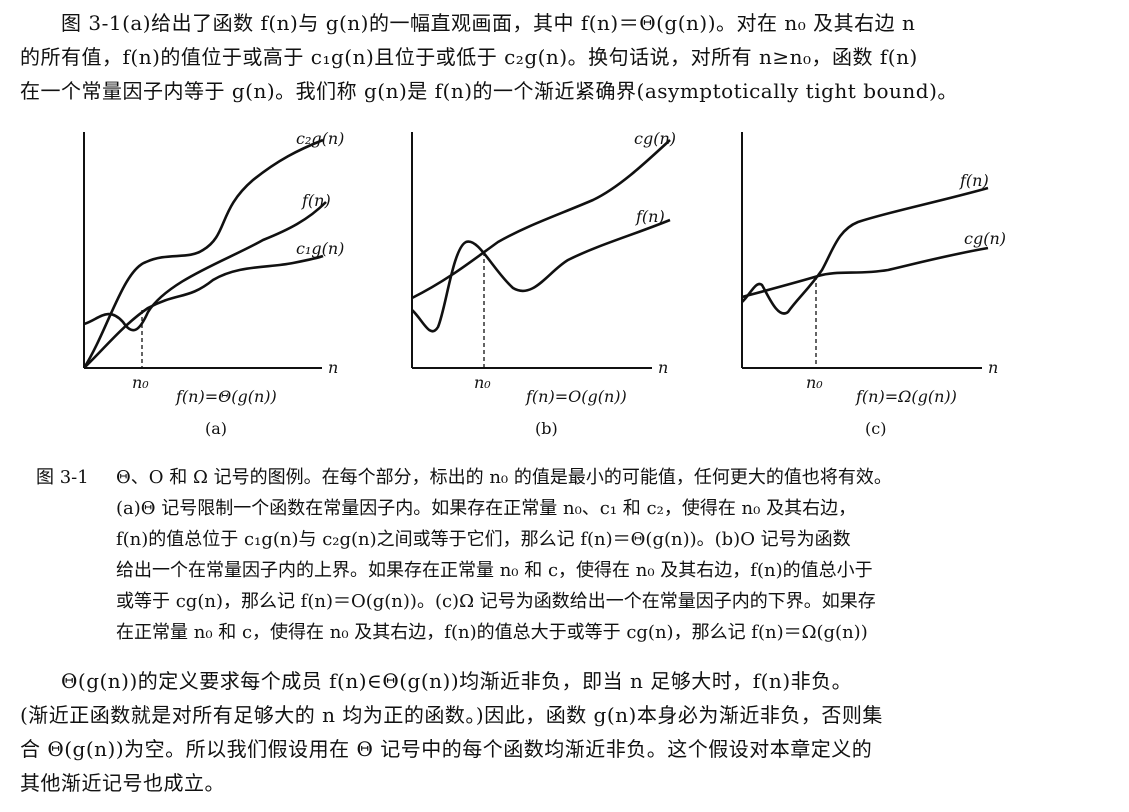 This screenshot has width=1129, height=812. Describe the element at coordinates (546, 428) in the screenshot. I see `subfigure-label: (b)` at that location.